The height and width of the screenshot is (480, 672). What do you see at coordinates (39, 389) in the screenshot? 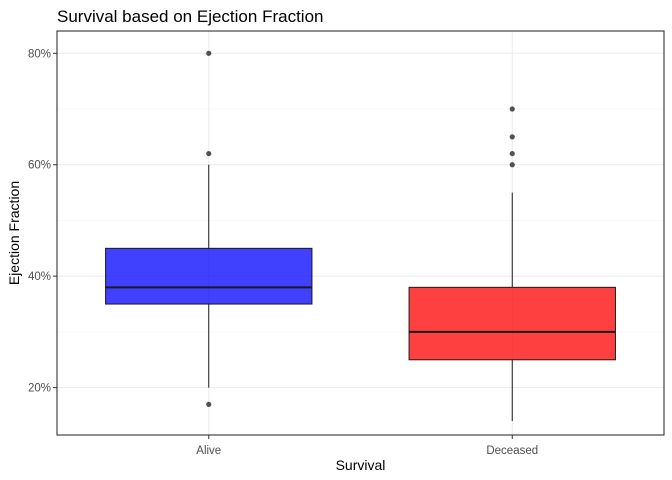
I see `y-tick-label: 20%` at bounding box center [39, 389].